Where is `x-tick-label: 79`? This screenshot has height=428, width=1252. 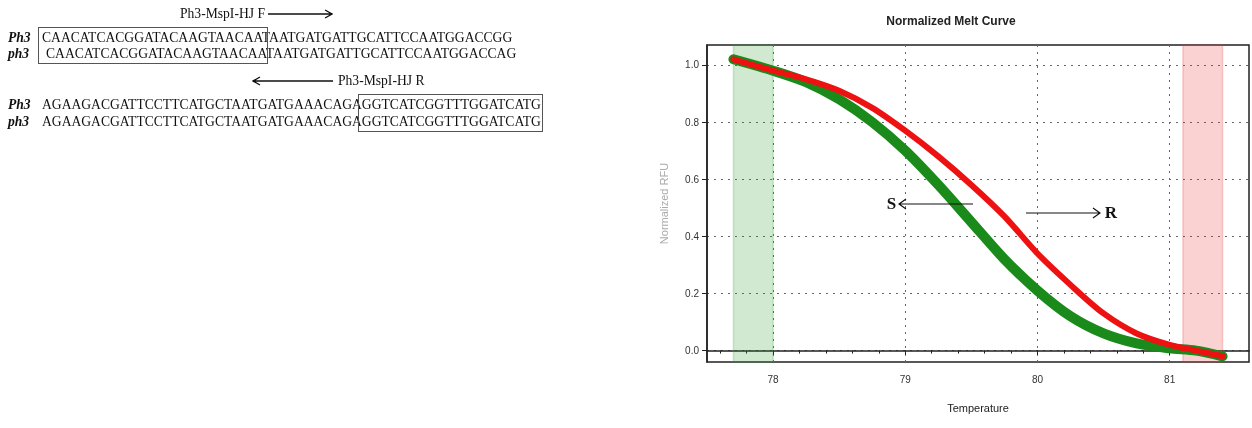 x-tick-label: 79 is located at coordinates (905, 379).